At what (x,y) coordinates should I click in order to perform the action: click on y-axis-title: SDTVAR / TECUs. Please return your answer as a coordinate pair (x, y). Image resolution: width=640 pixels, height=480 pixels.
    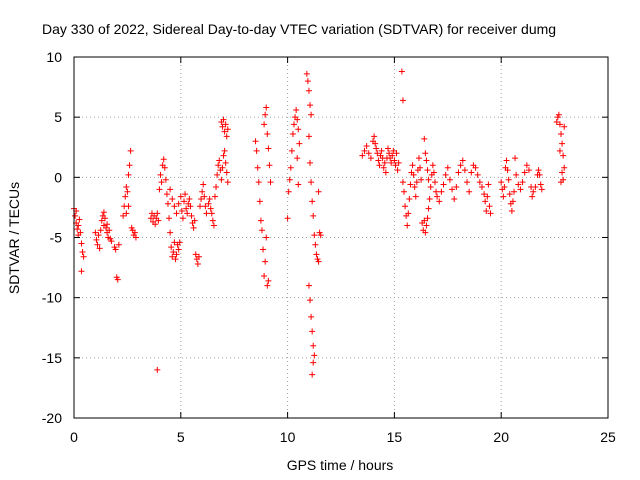
    Looking at the image, I should click on (14, 238).